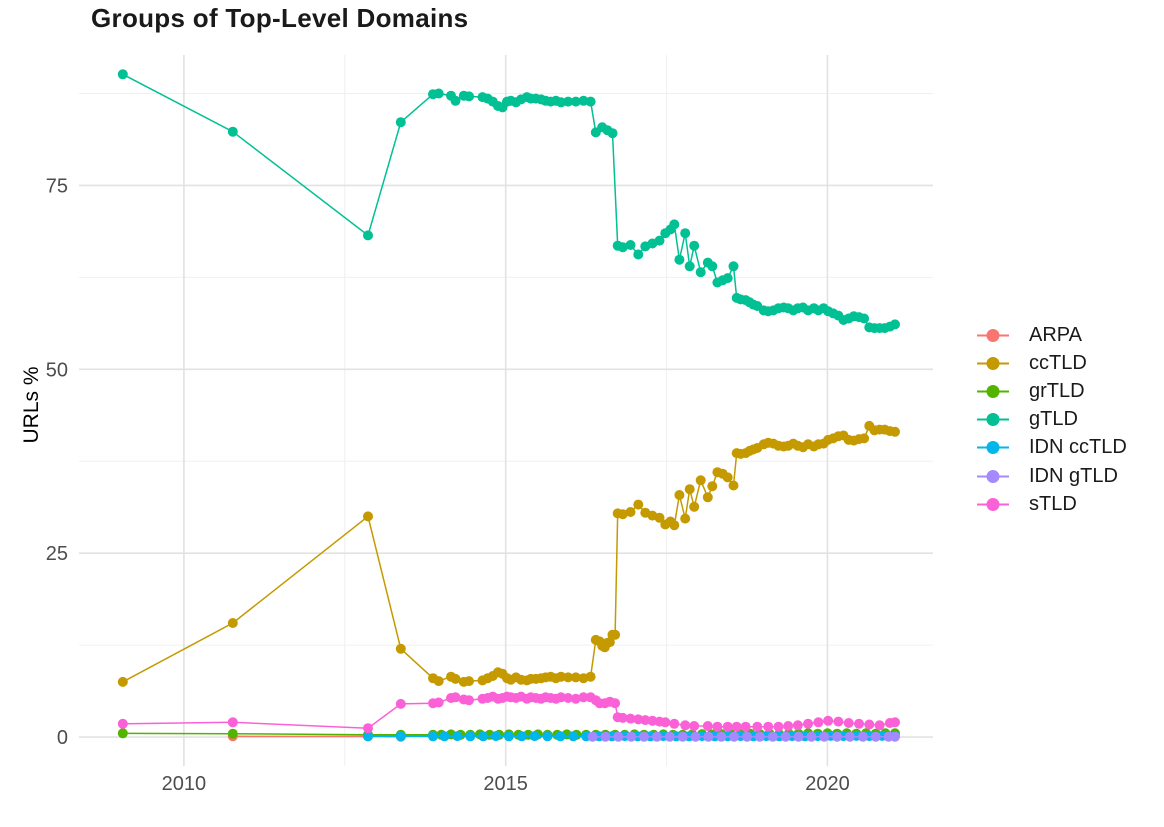  I want to click on legend: ARPA ccTLD grTLD gTLD IDN ccTLD IDN gTLD sTLD, so click(1052, 419).